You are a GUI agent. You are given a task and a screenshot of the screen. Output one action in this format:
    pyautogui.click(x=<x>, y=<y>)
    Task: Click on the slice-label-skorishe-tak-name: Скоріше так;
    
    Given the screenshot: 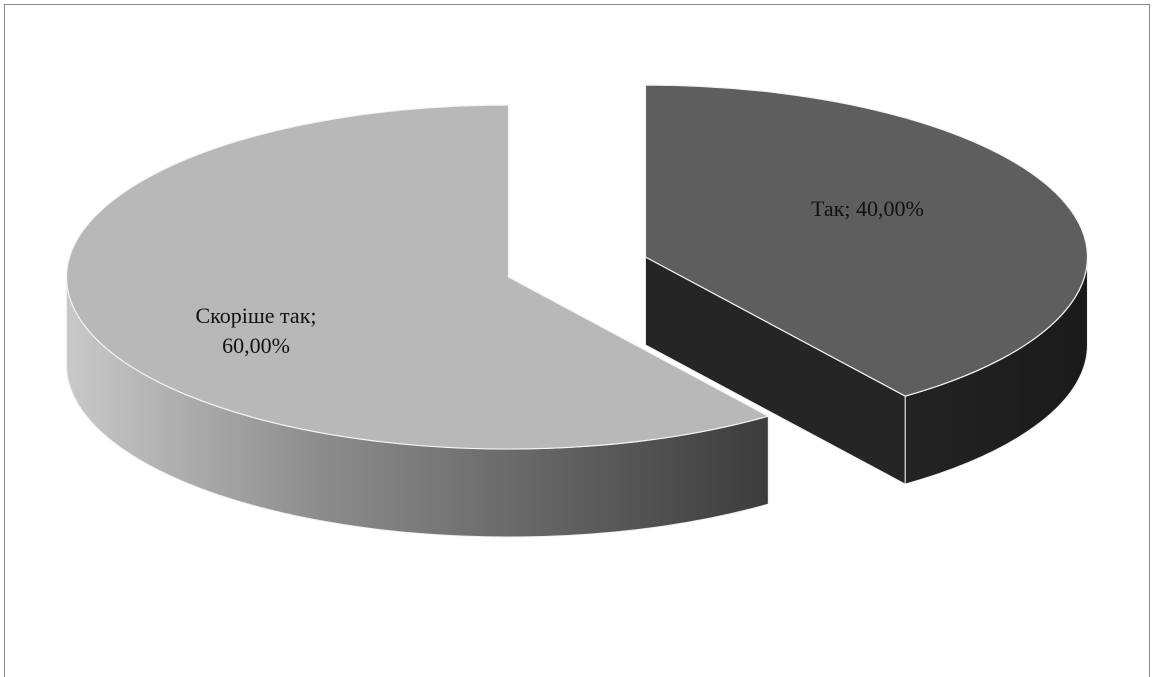 What is the action you would take?
    pyautogui.click(x=256, y=315)
    